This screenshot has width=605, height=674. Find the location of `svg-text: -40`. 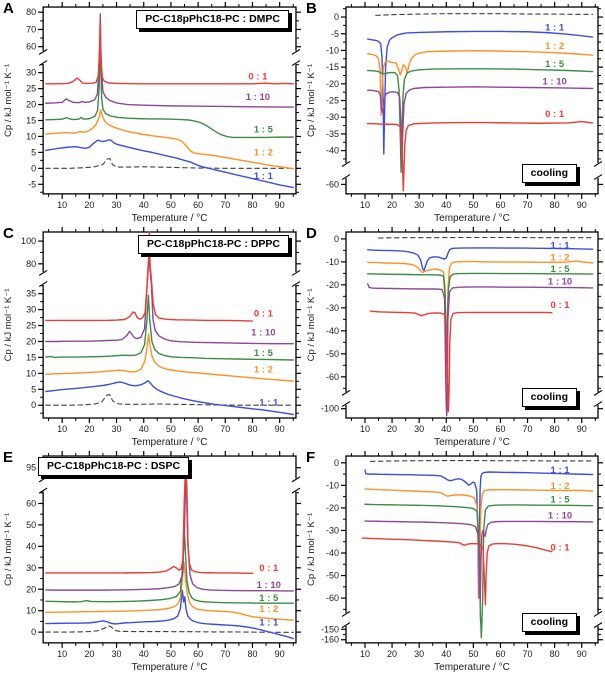

svg-text: -40 is located at coordinates (332, 331).